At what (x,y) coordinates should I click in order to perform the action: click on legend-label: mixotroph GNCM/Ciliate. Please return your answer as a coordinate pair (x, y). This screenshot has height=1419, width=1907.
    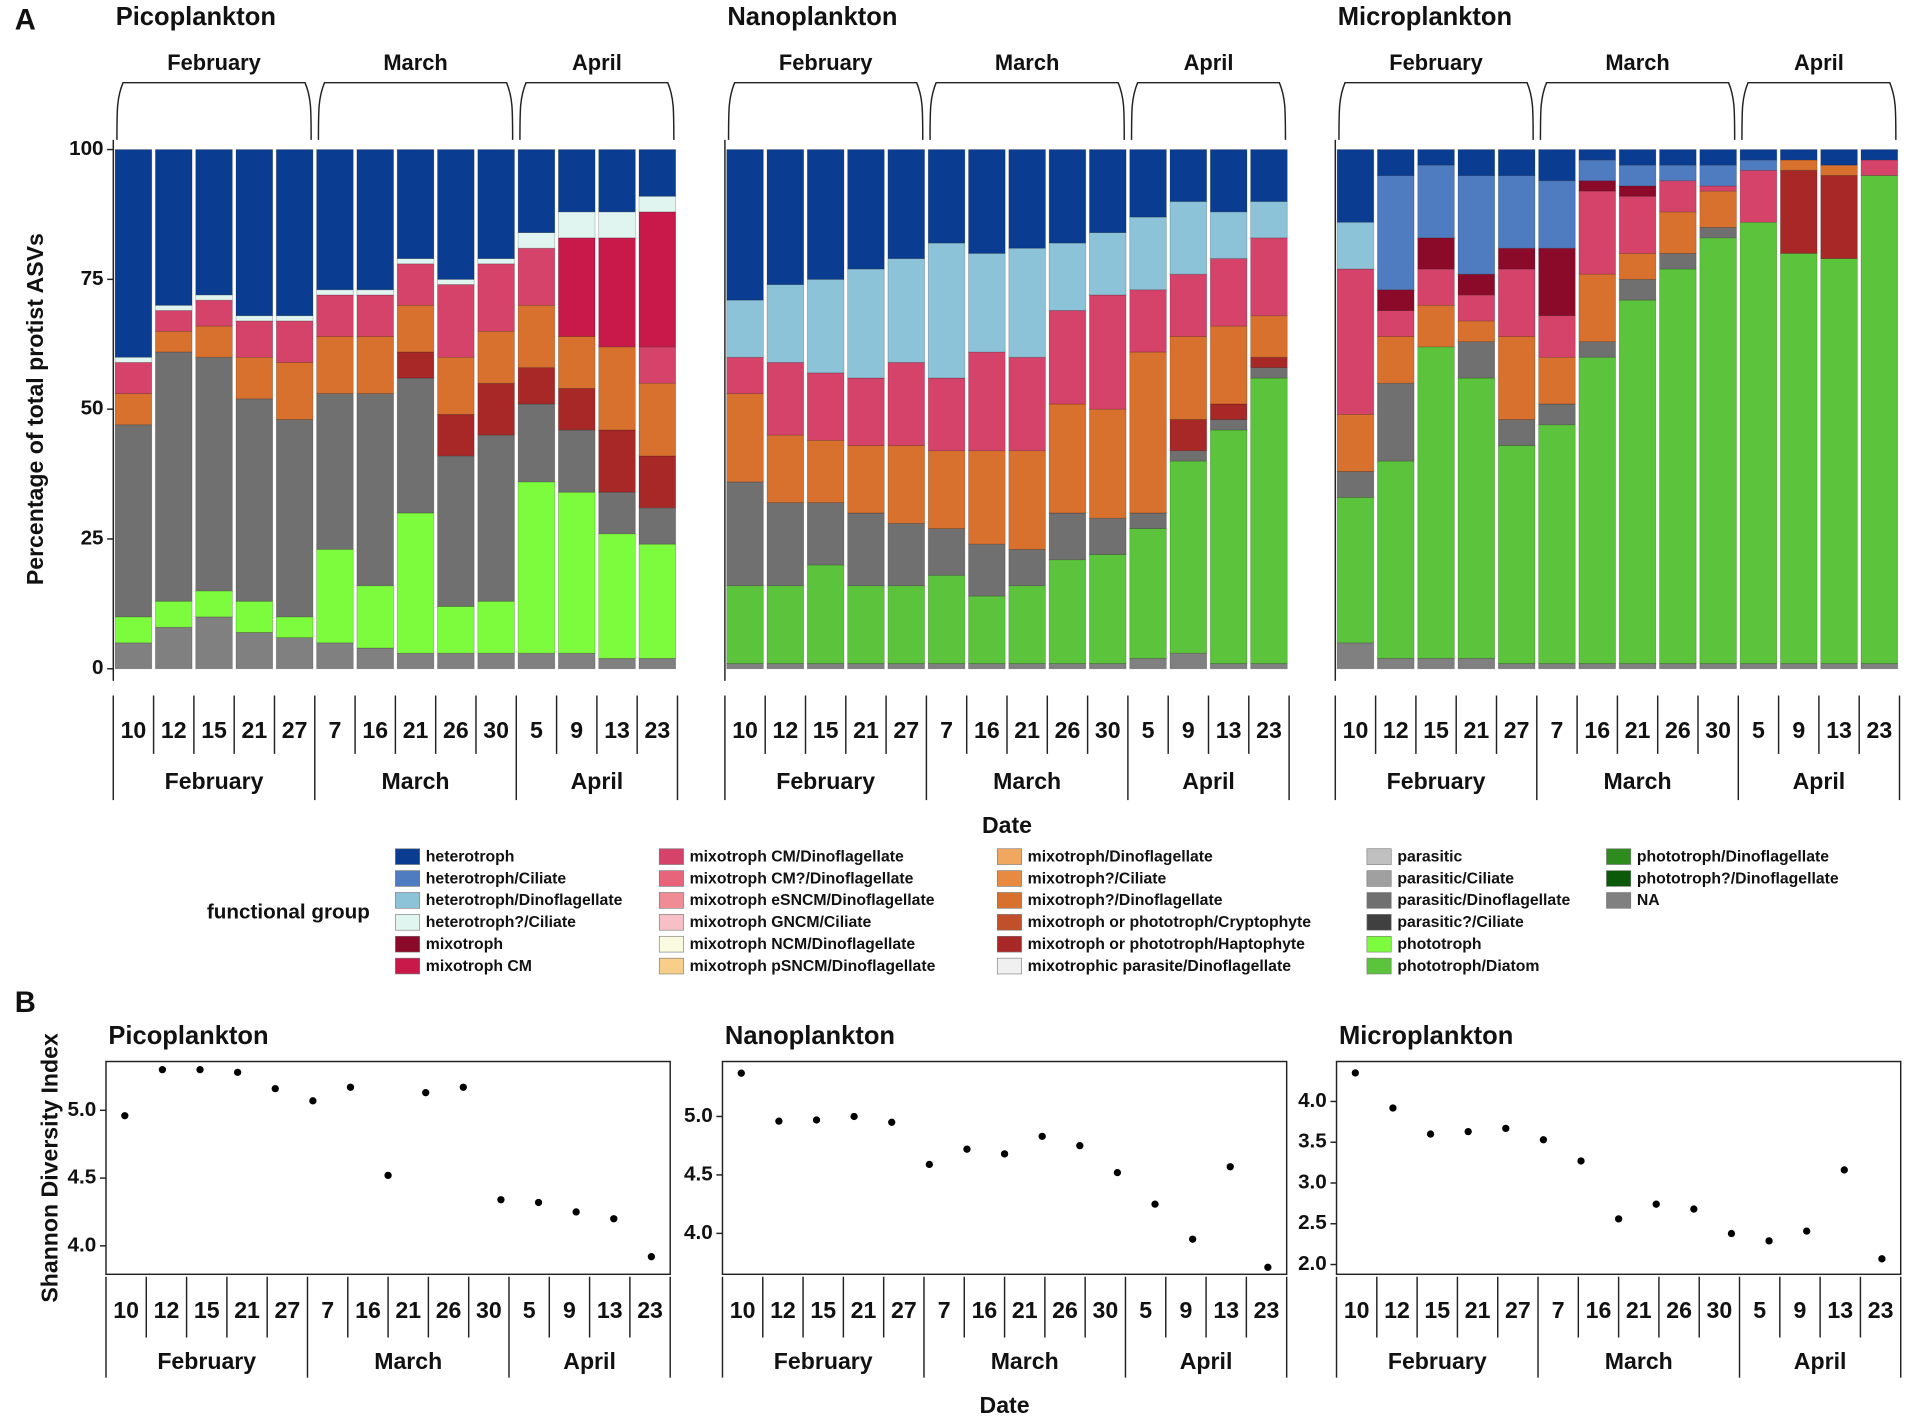
    Looking at the image, I should click on (781, 922).